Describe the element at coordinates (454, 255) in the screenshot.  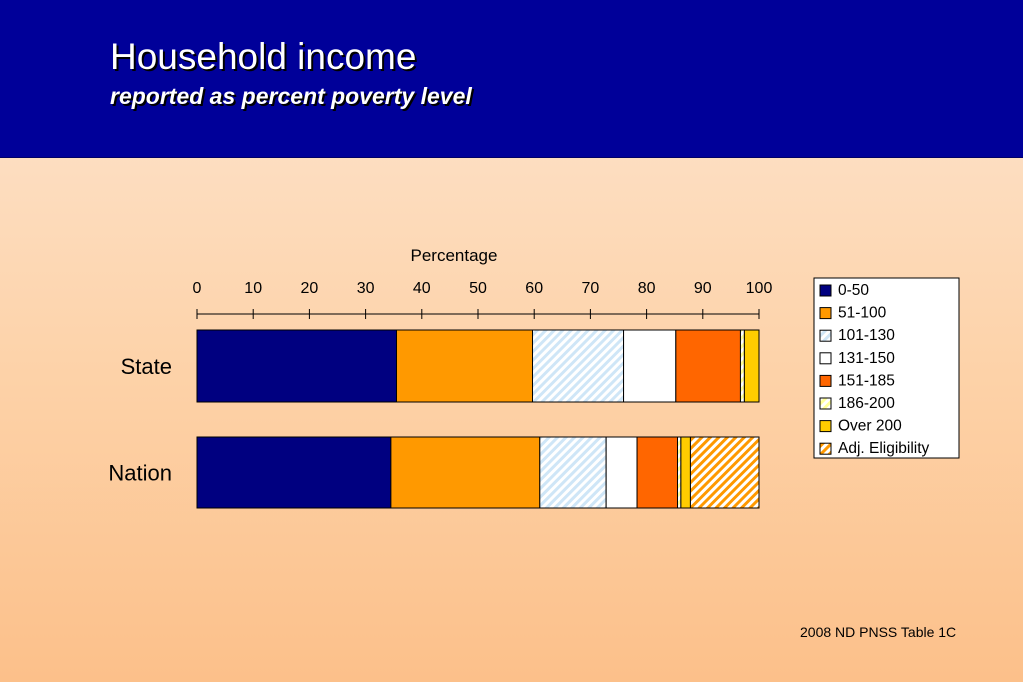
I see `x-axis-title: Percentage` at that location.